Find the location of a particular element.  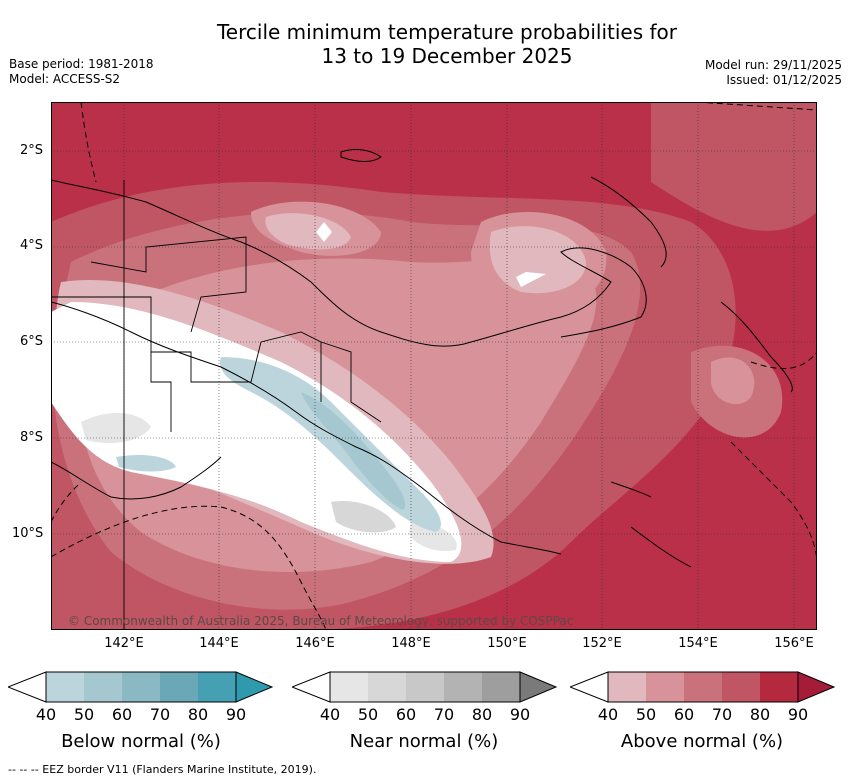

lon-label-146e: 146°E is located at coordinates (315, 643).